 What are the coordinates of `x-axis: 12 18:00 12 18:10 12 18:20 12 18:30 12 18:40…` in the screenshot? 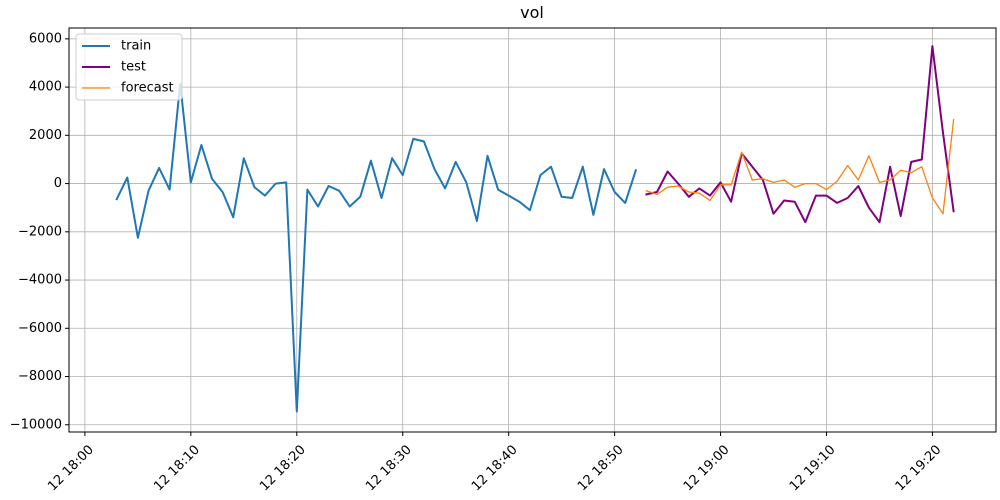 It's located at (494, 463).